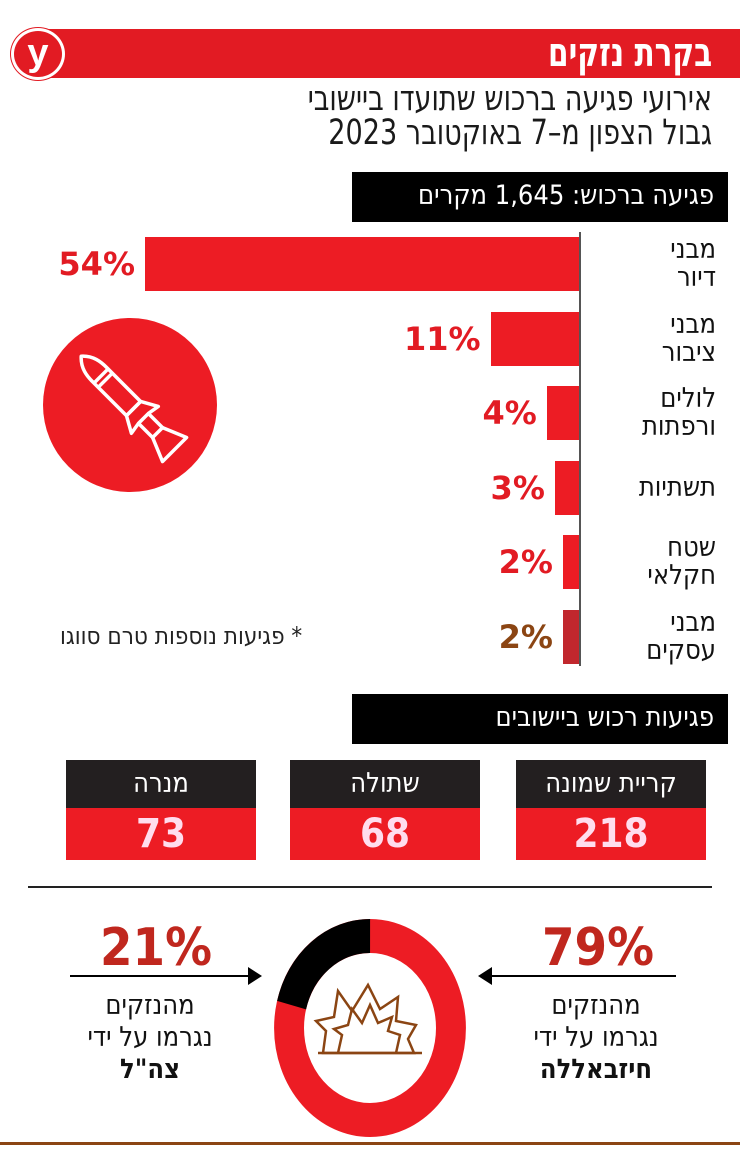 Image resolution: width=740 pixels, height=1171 pixels. Describe the element at coordinates (156, 948) in the screenshot. I see `idf-percent: 21%` at that location.